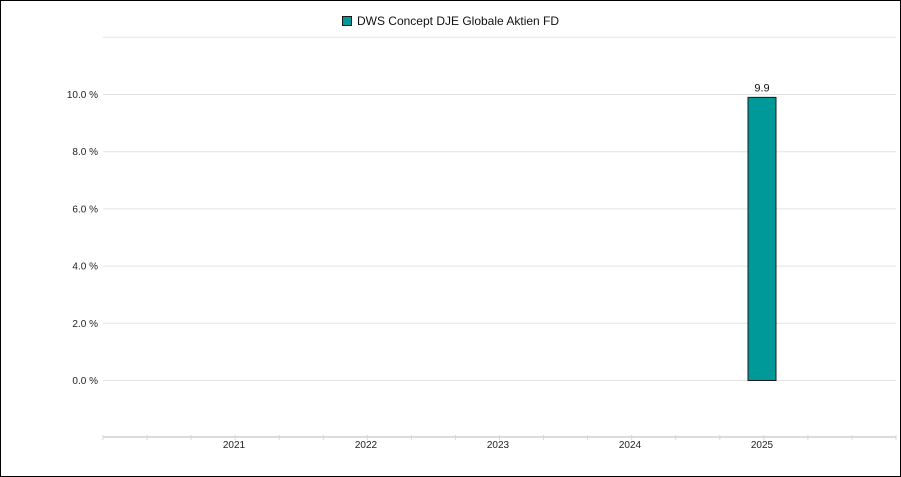 The height and width of the screenshot is (477, 901). I want to click on data-label-2025: 9.9, so click(761, 88).